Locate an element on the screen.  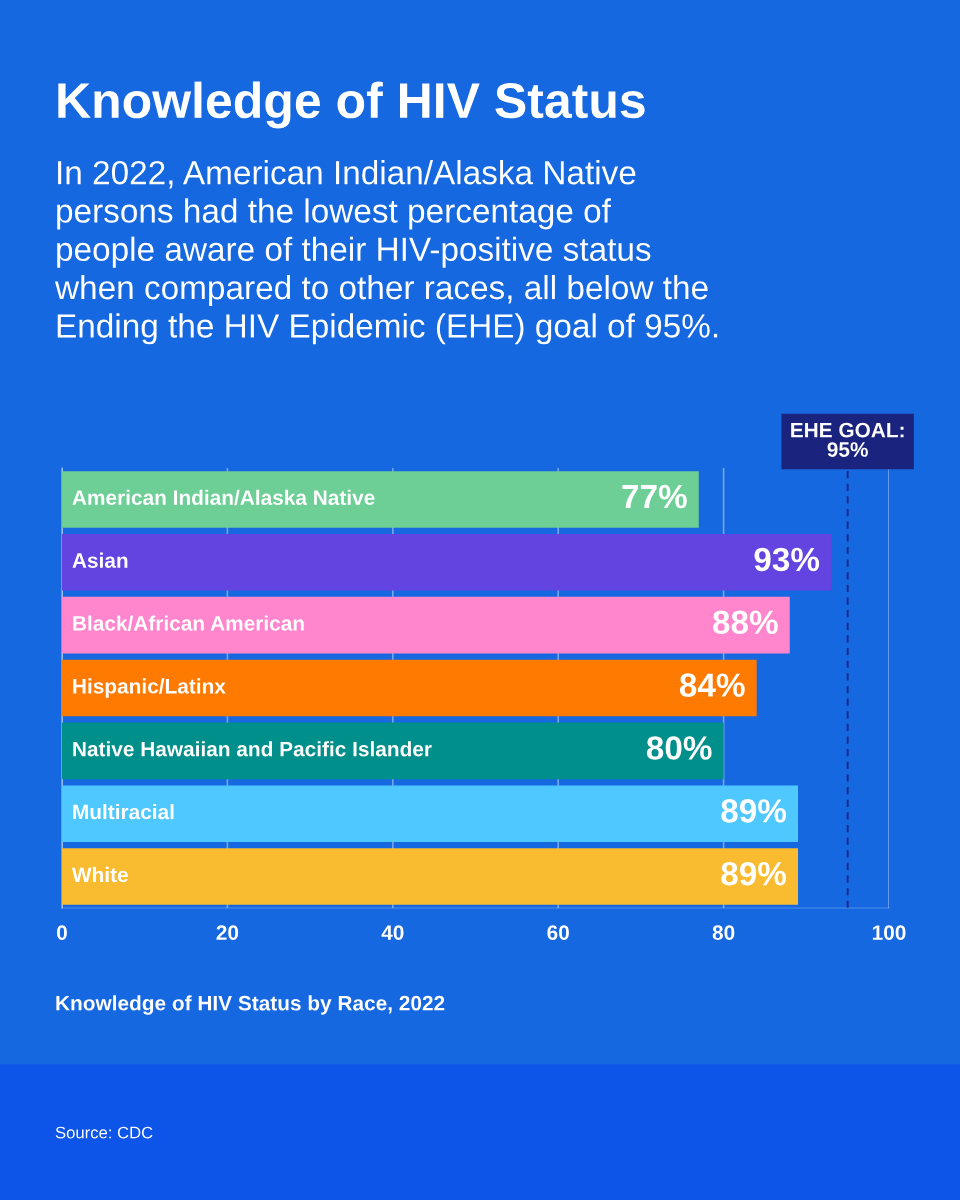
y-tick-label: American Indian/Alaska Native is located at coordinates (223, 497).